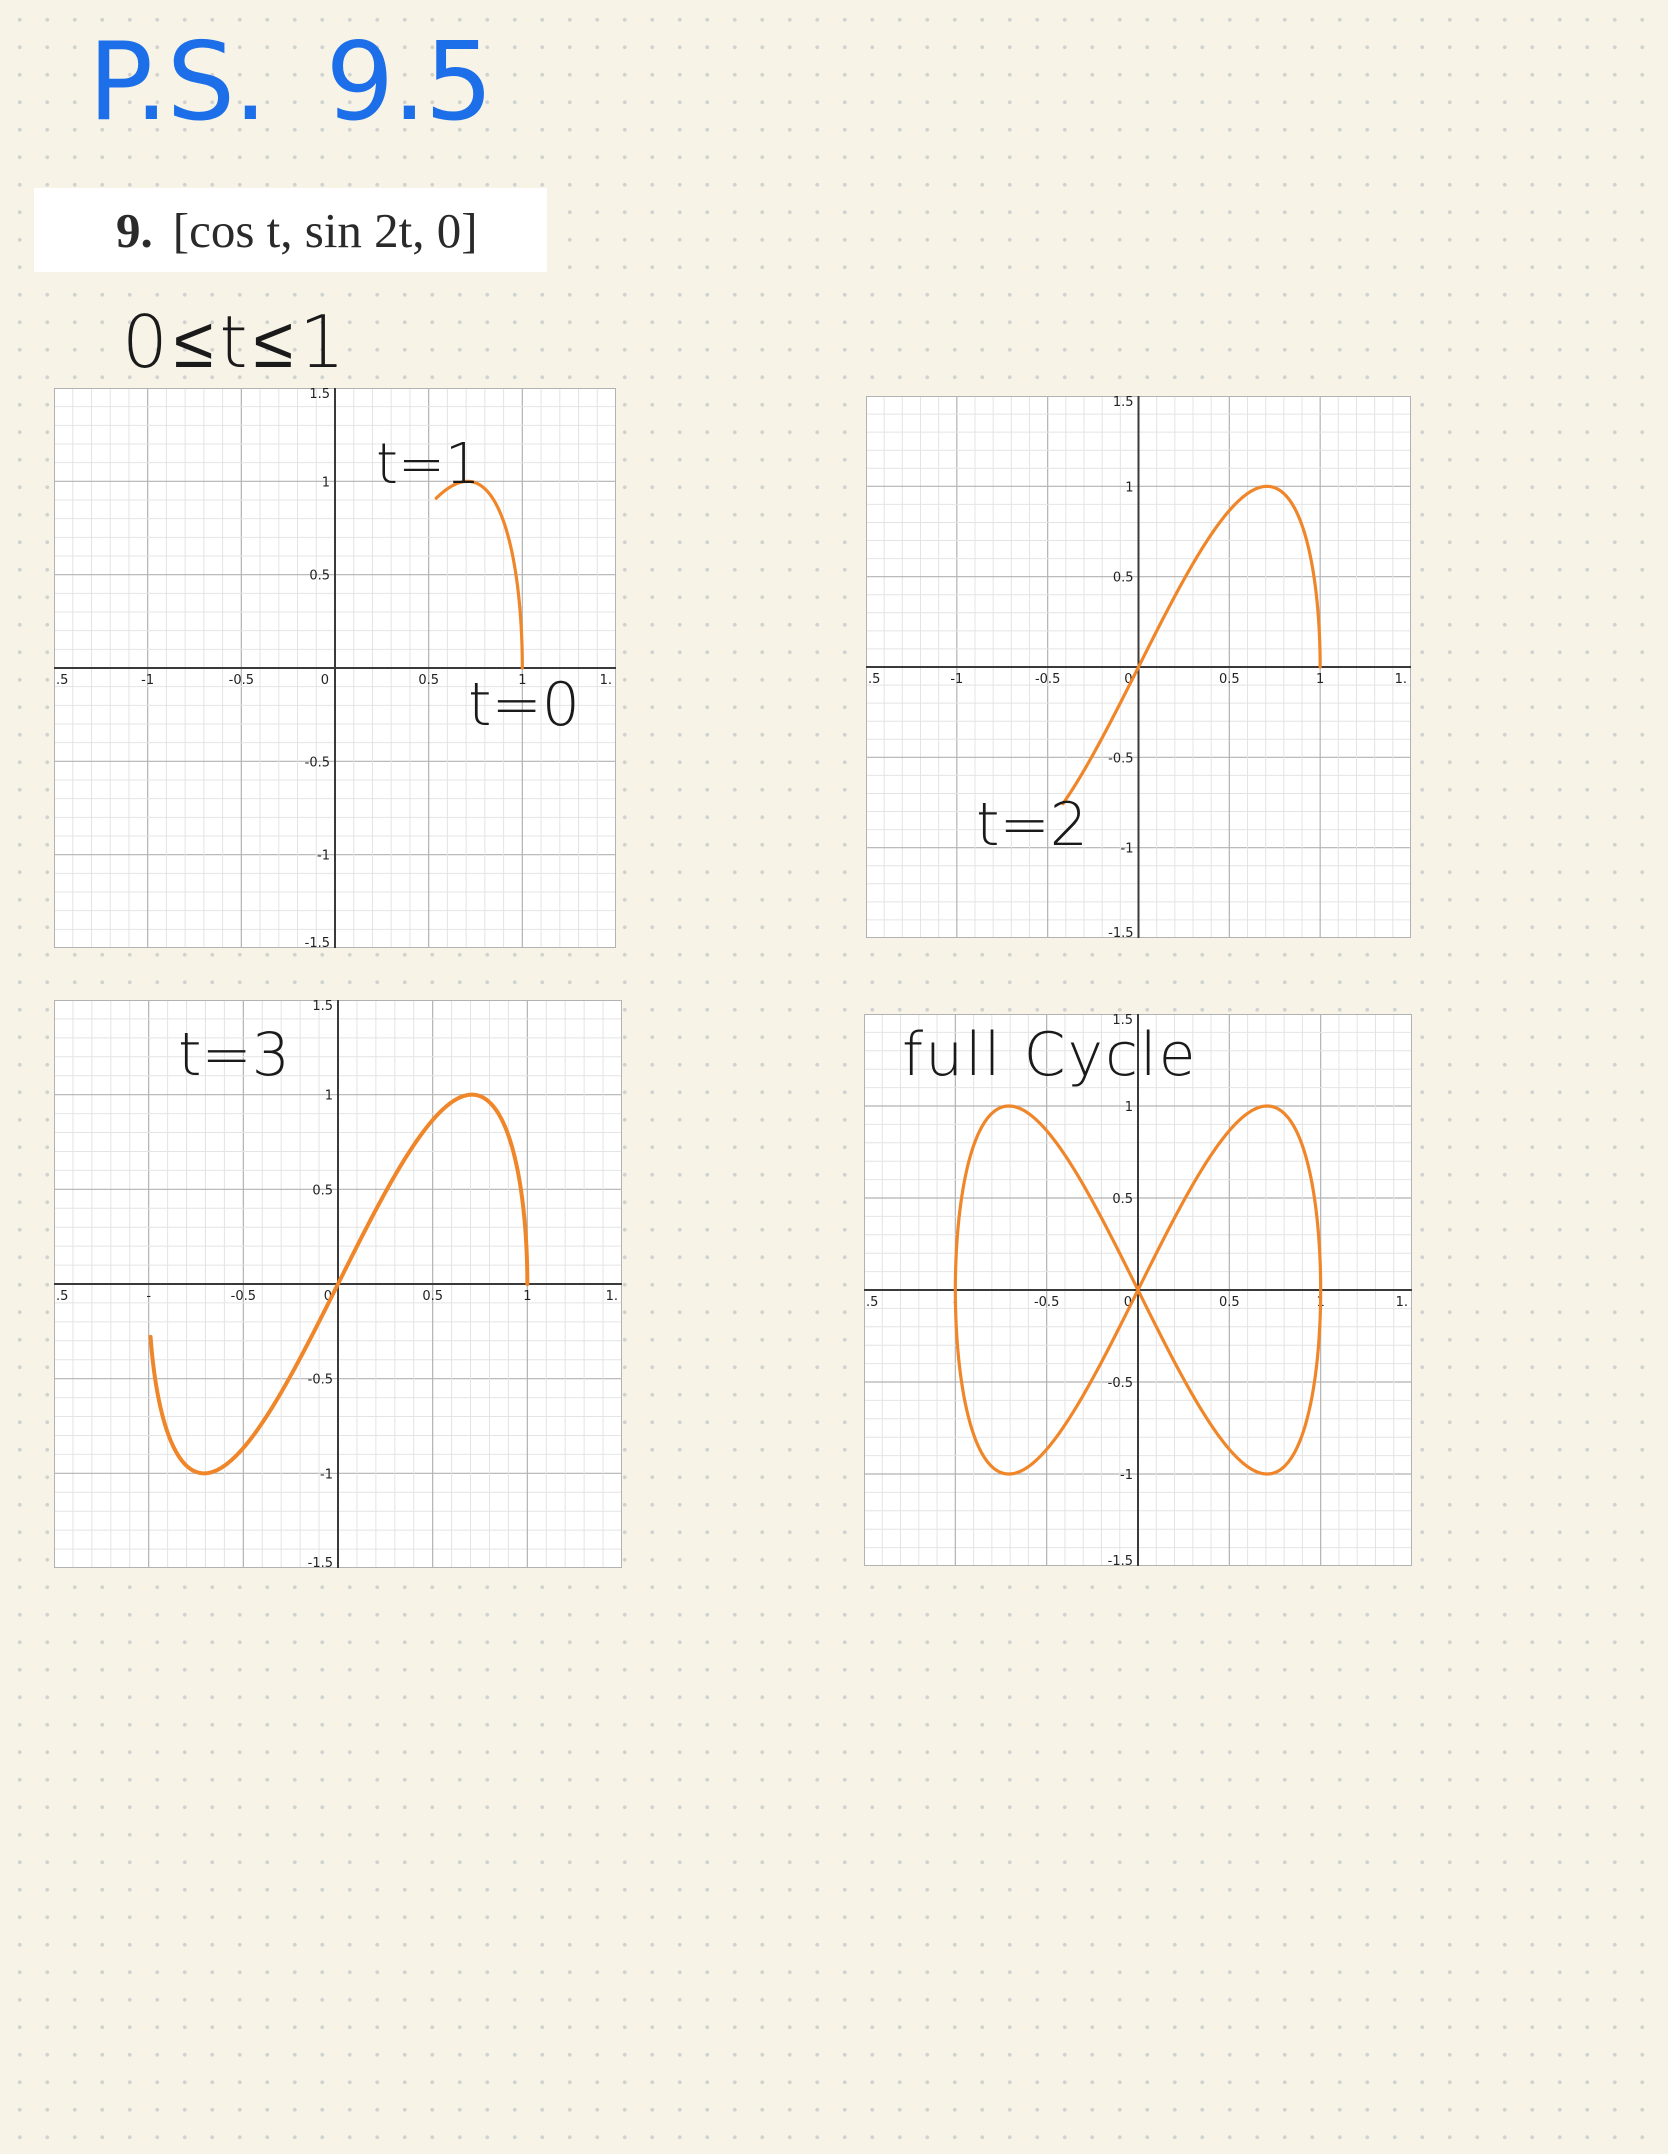 This screenshot has height=2154, width=1668. Describe the element at coordinates (428, 464) in the screenshot. I see `annotation-t1: t=1` at that location.